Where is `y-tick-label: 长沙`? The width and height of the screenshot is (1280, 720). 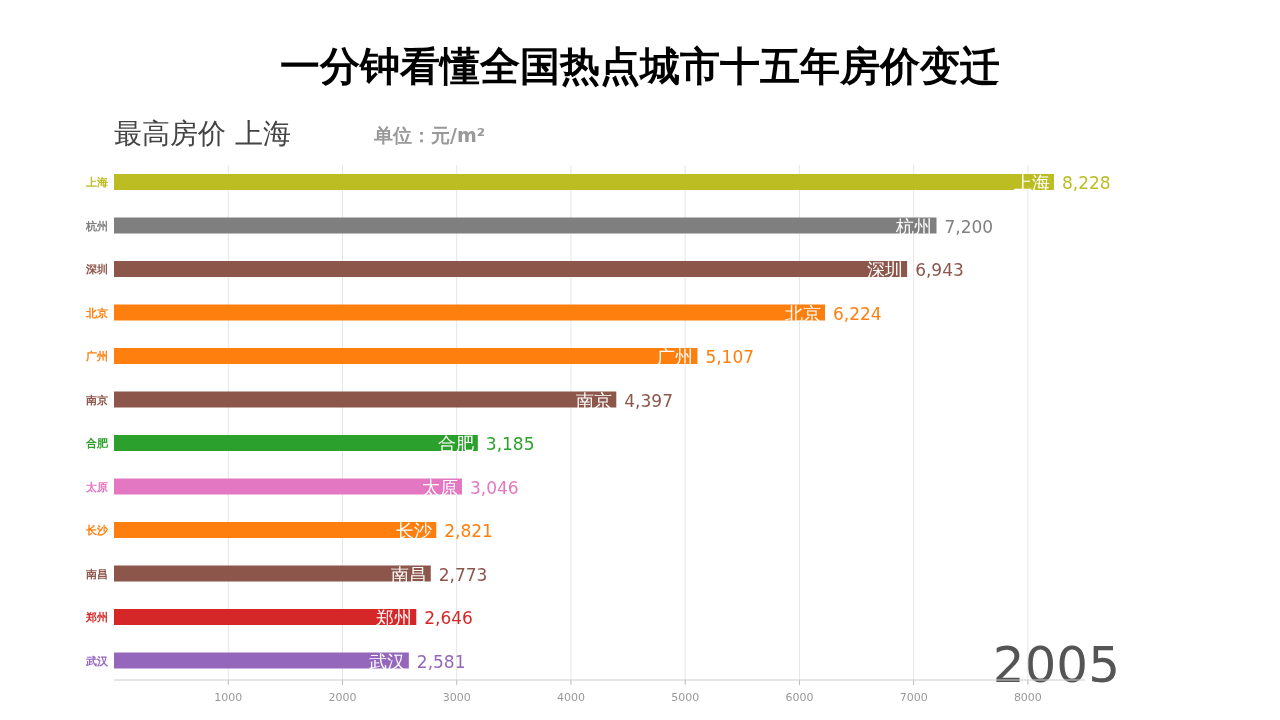
y-tick-label: 长沙 is located at coordinates (97, 530).